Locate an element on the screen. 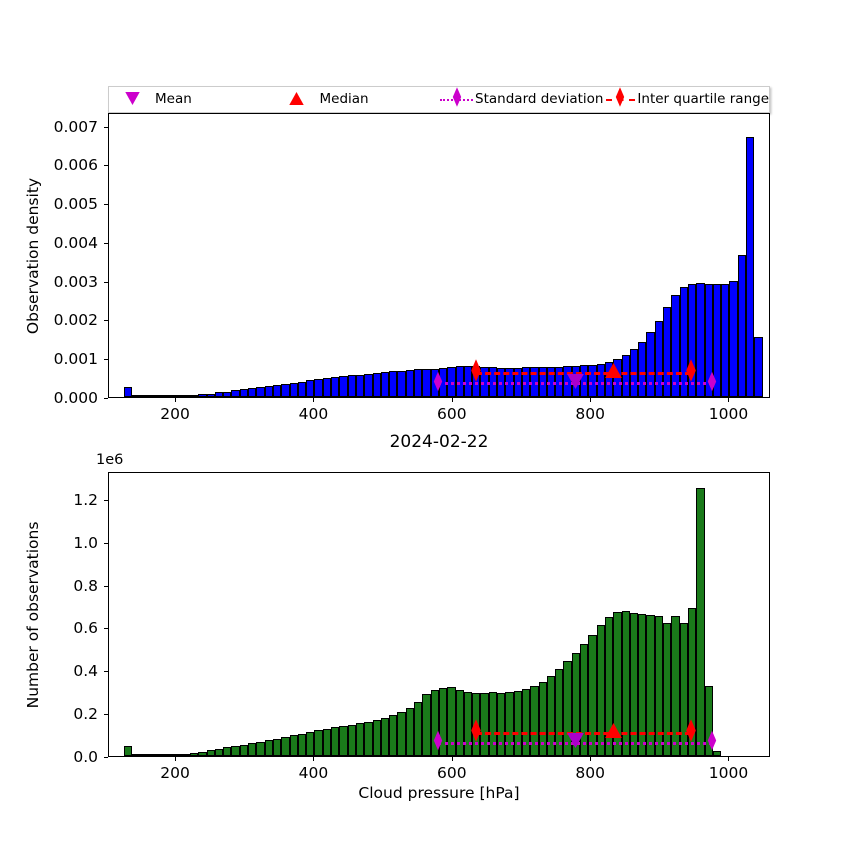  x-axis-tick-label: 400 is located at coordinates (313, 773).